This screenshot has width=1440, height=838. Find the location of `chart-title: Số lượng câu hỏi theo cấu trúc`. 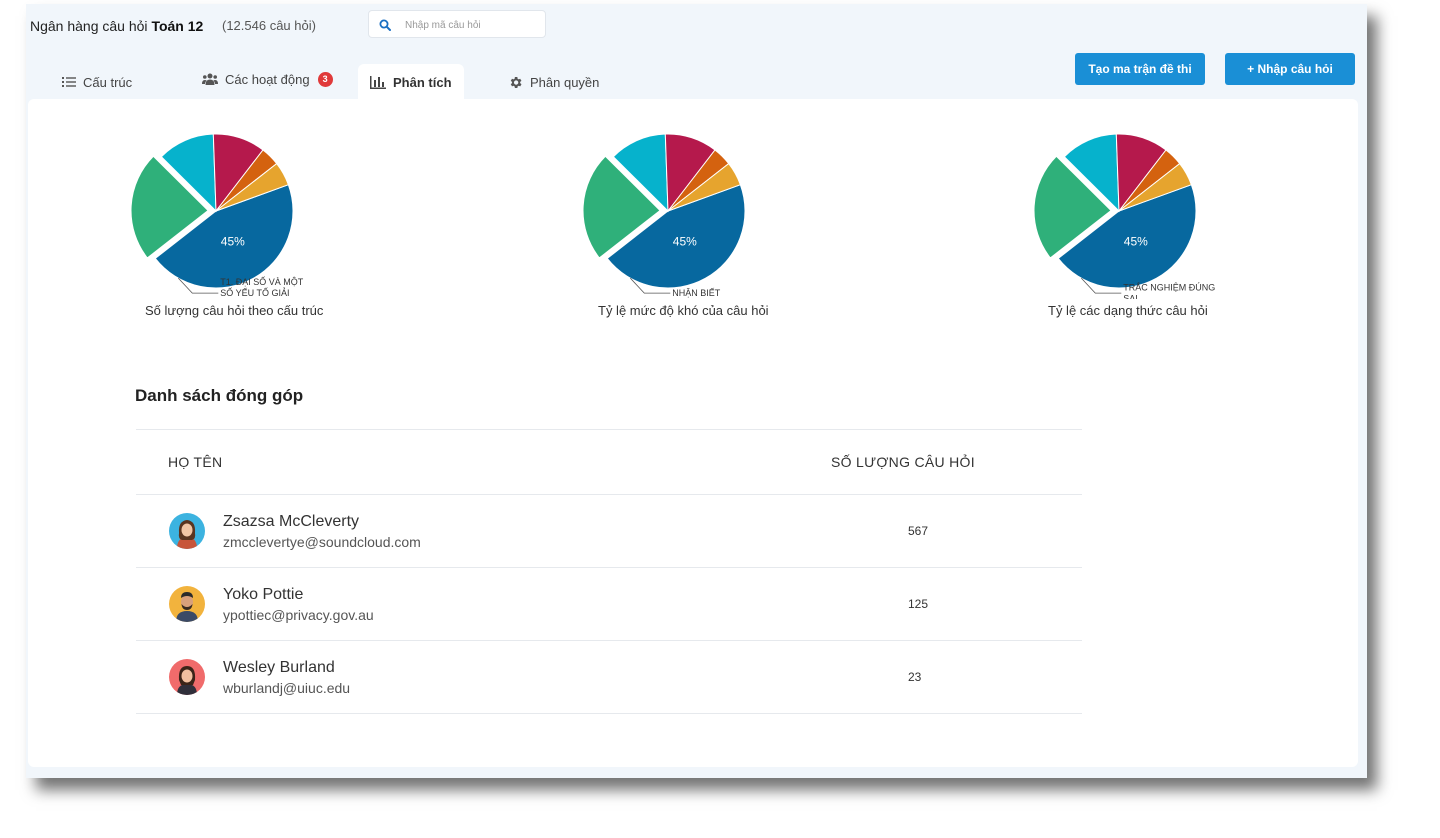

chart-title: Số lượng câu hỏi theo cấu trúc is located at coordinates (234, 310).